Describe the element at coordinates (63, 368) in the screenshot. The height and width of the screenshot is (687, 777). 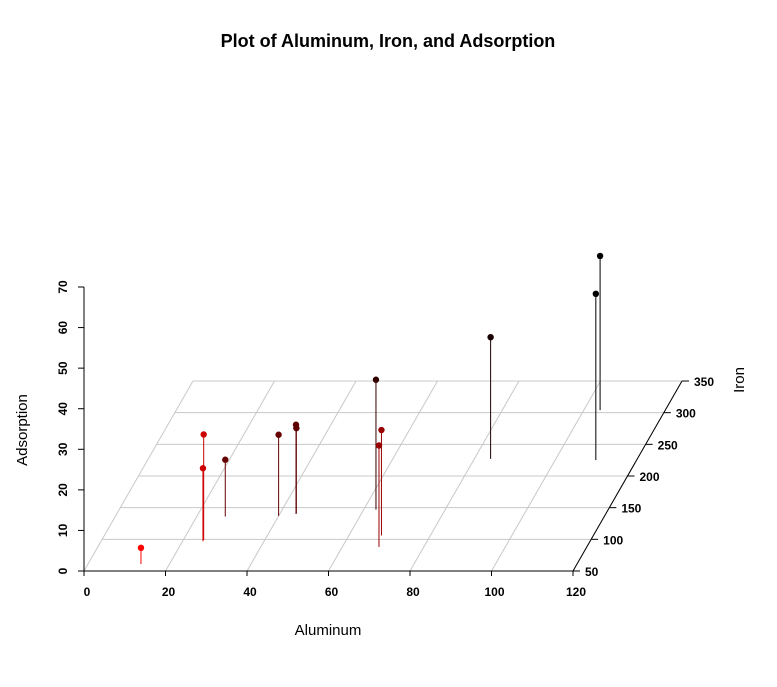
I see `z-tick-label: 50` at that location.